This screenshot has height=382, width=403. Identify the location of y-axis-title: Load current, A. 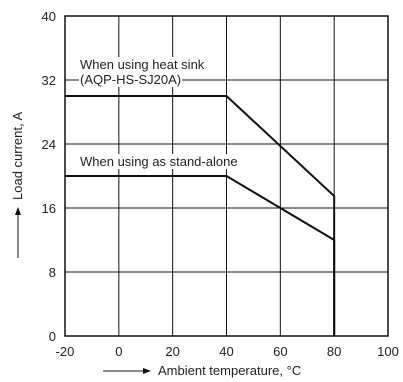
(17, 156).